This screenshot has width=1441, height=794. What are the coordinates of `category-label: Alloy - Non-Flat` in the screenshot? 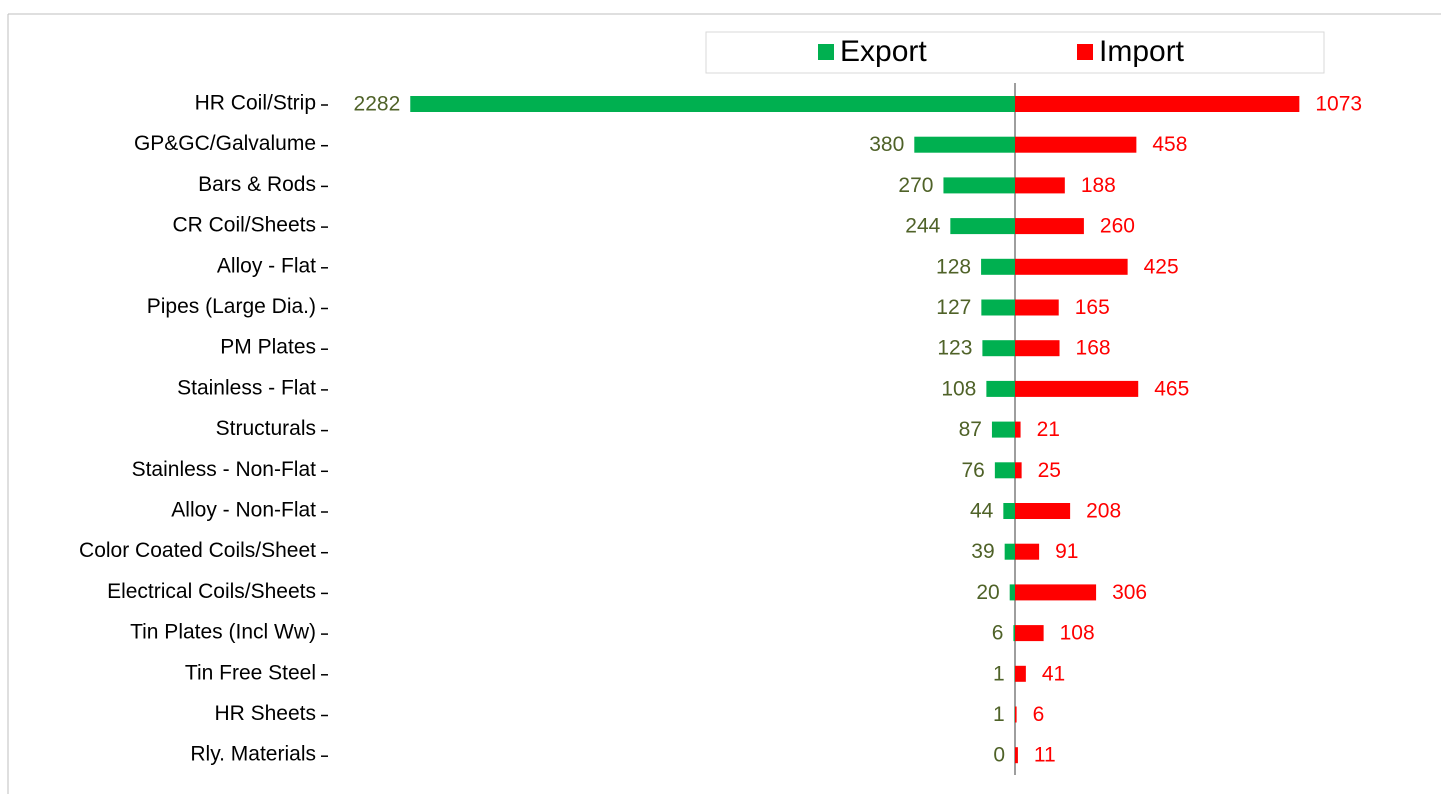 It's located at (243, 510).